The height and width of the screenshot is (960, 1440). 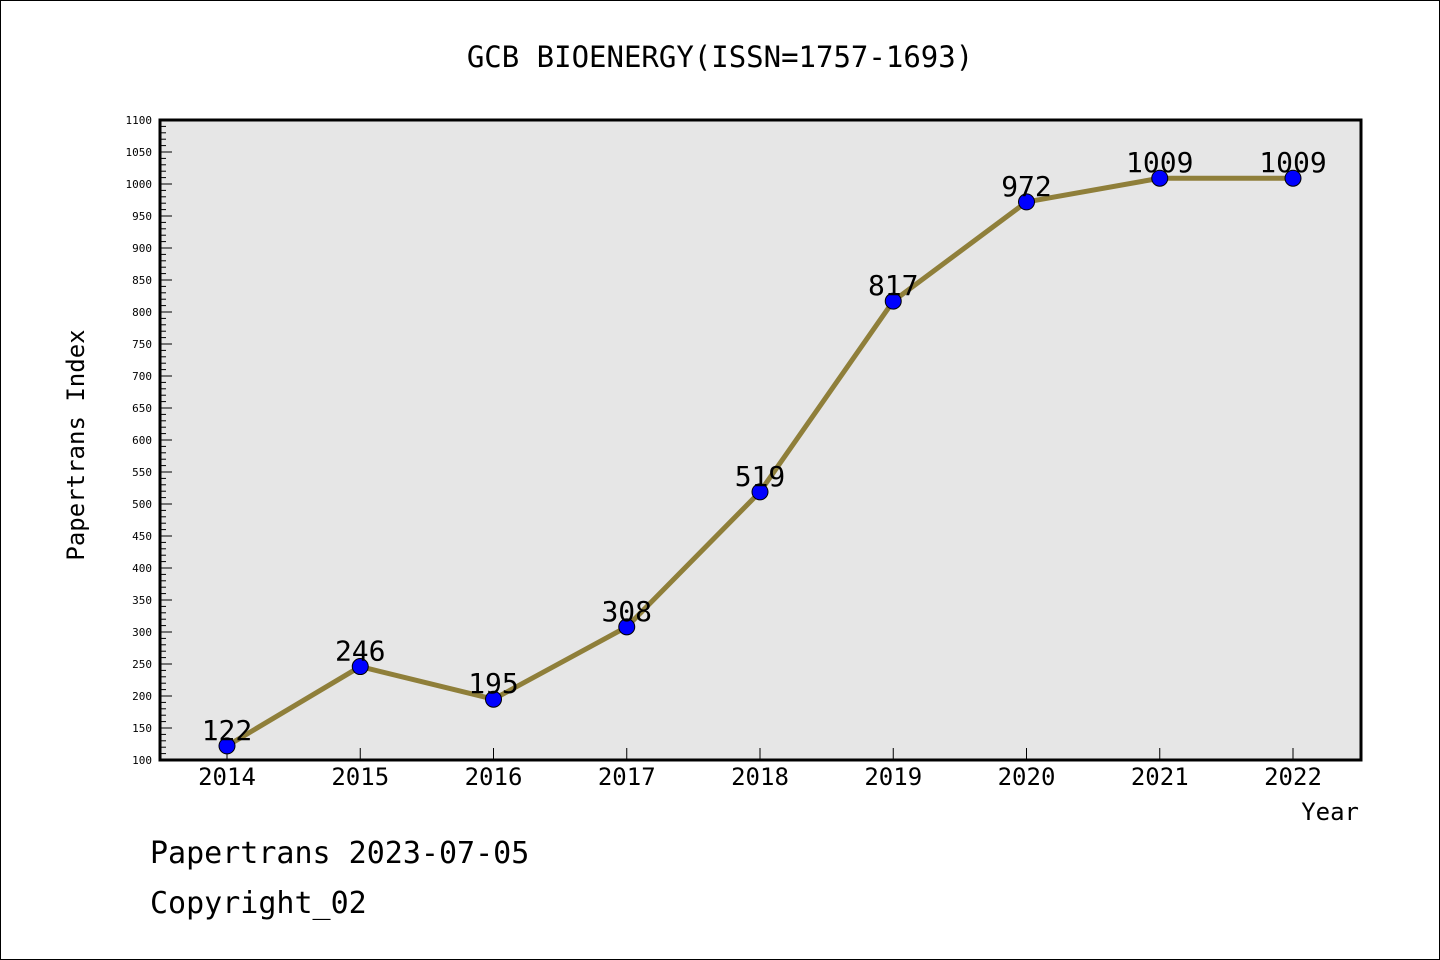 What do you see at coordinates (627, 777) in the screenshot?
I see `x-tick-label: 2017` at bounding box center [627, 777].